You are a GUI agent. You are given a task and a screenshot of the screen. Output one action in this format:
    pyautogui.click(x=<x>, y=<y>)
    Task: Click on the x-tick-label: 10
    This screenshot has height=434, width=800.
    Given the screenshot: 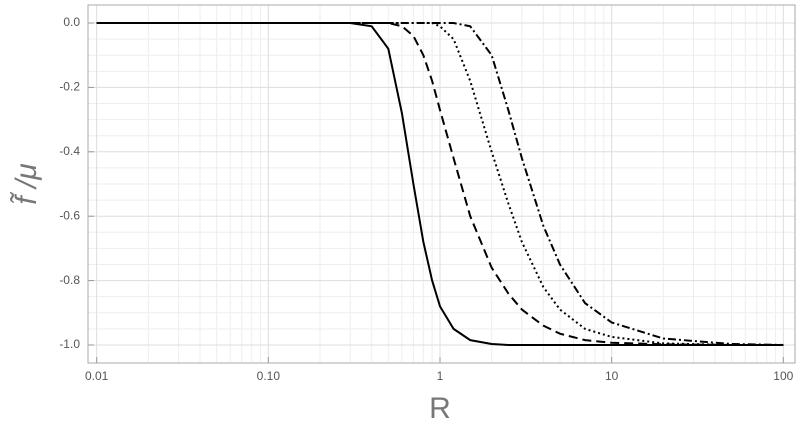 What is the action you would take?
    pyautogui.click(x=612, y=376)
    